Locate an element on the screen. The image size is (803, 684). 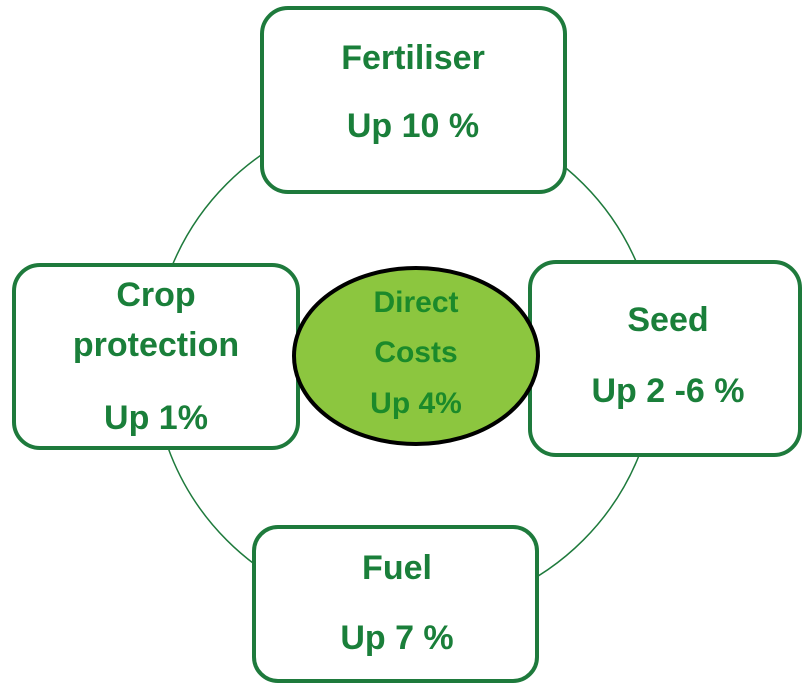
node-label: Up 7 % is located at coordinates (396, 638).